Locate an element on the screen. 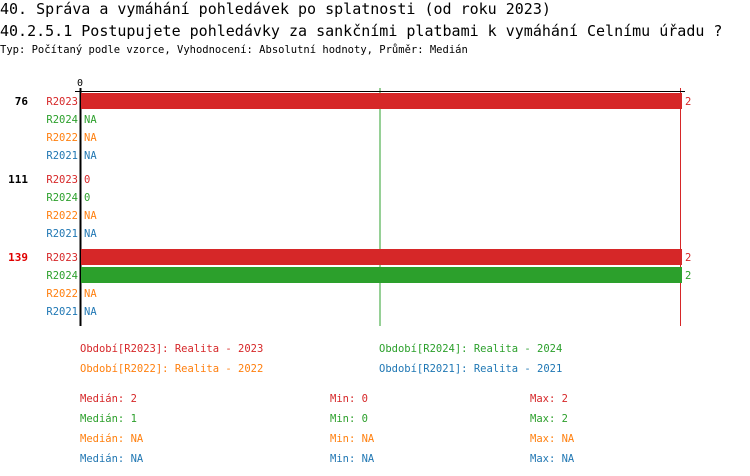  median-stat: Medián: 1 is located at coordinates (108, 419).